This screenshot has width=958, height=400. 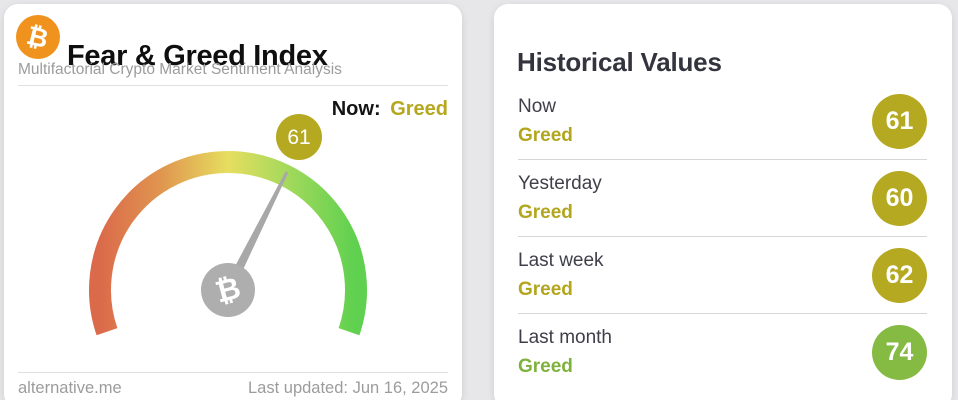 What do you see at coordinates (560, 198) in the screenshot?
I see `history-row-labels: Yesterday Greed` at bounding box center [560, 198].